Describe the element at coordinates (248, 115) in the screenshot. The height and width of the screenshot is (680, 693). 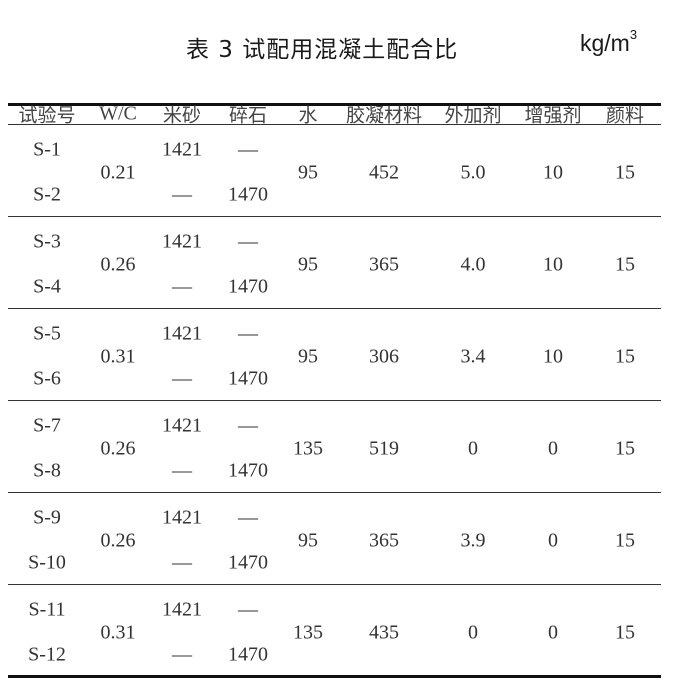
I see `column-header: 碎石` at that location.